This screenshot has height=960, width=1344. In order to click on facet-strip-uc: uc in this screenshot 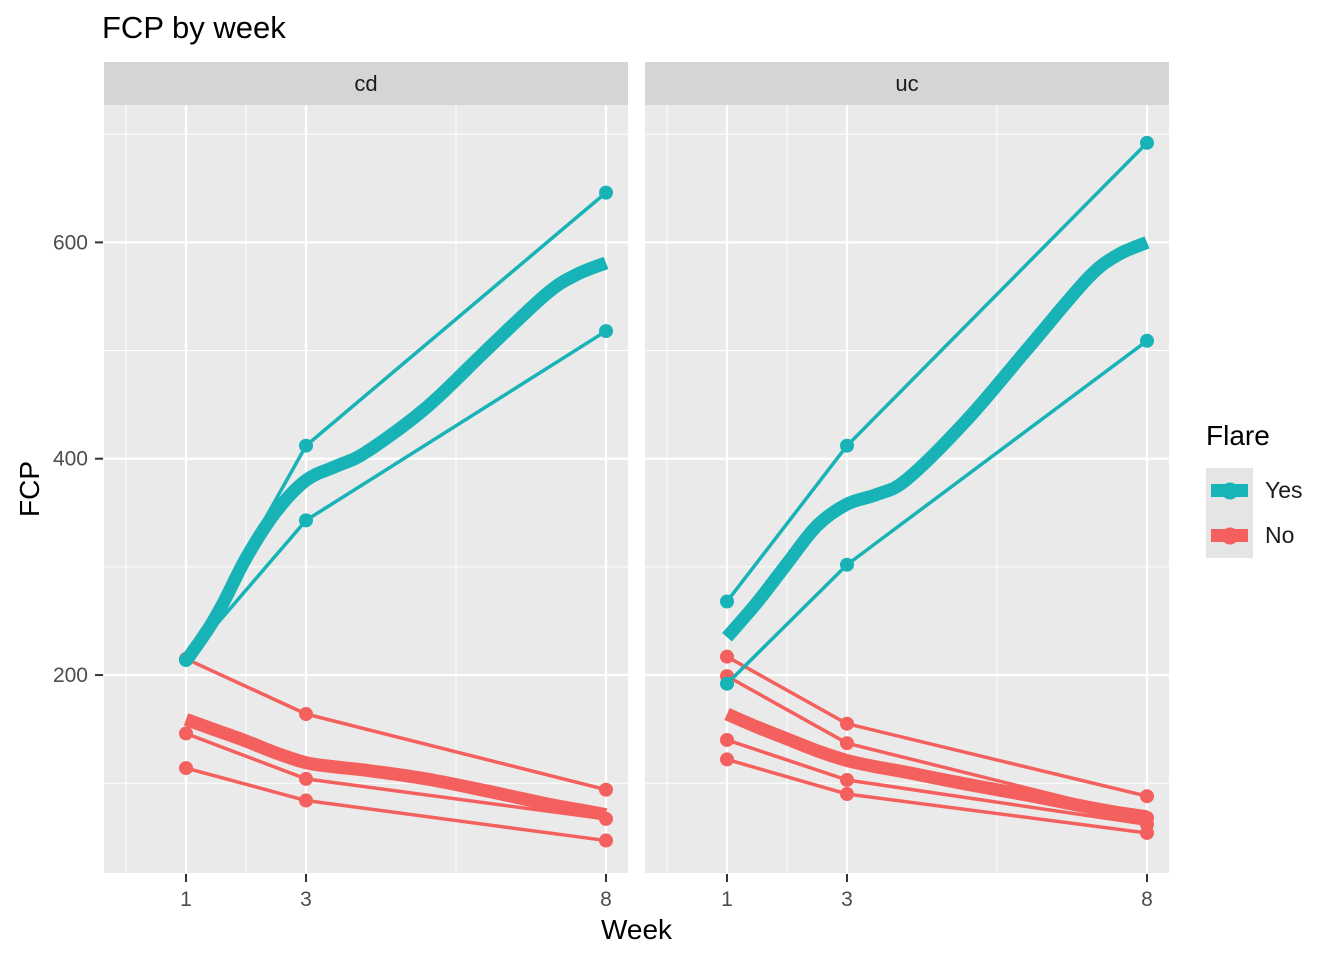, I will do `click(907, 83)`.